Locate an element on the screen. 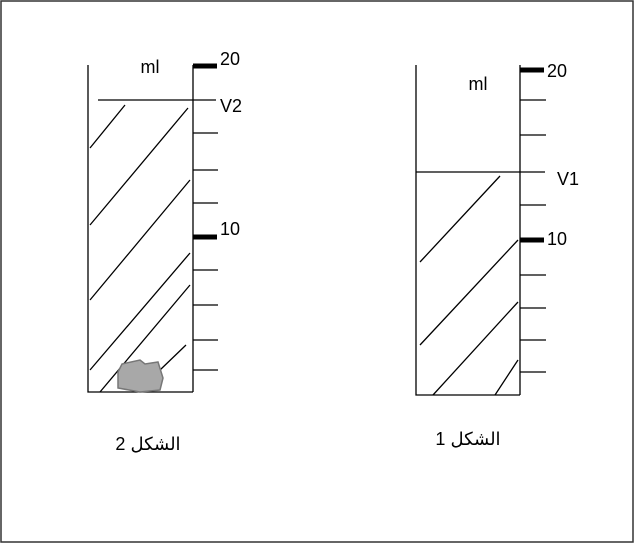 This screenshot has width=634, height=543. level-label: V1 is located at coordinates (568, 179).